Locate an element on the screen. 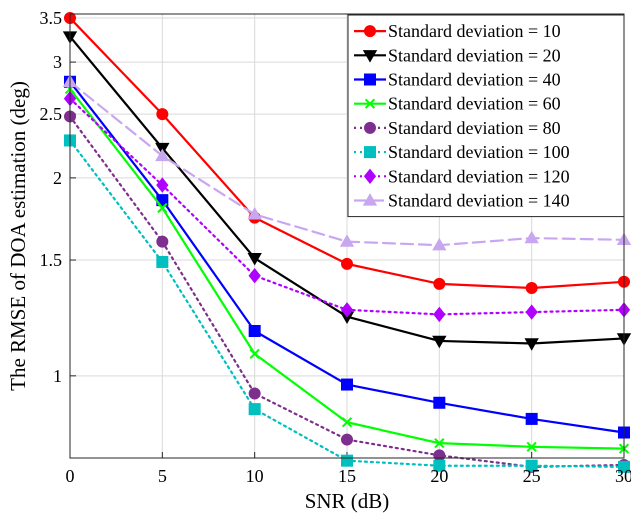 This screenshot has width=631, height=518. y-tick-label: 2.5 is located at coordinates (51, 114).